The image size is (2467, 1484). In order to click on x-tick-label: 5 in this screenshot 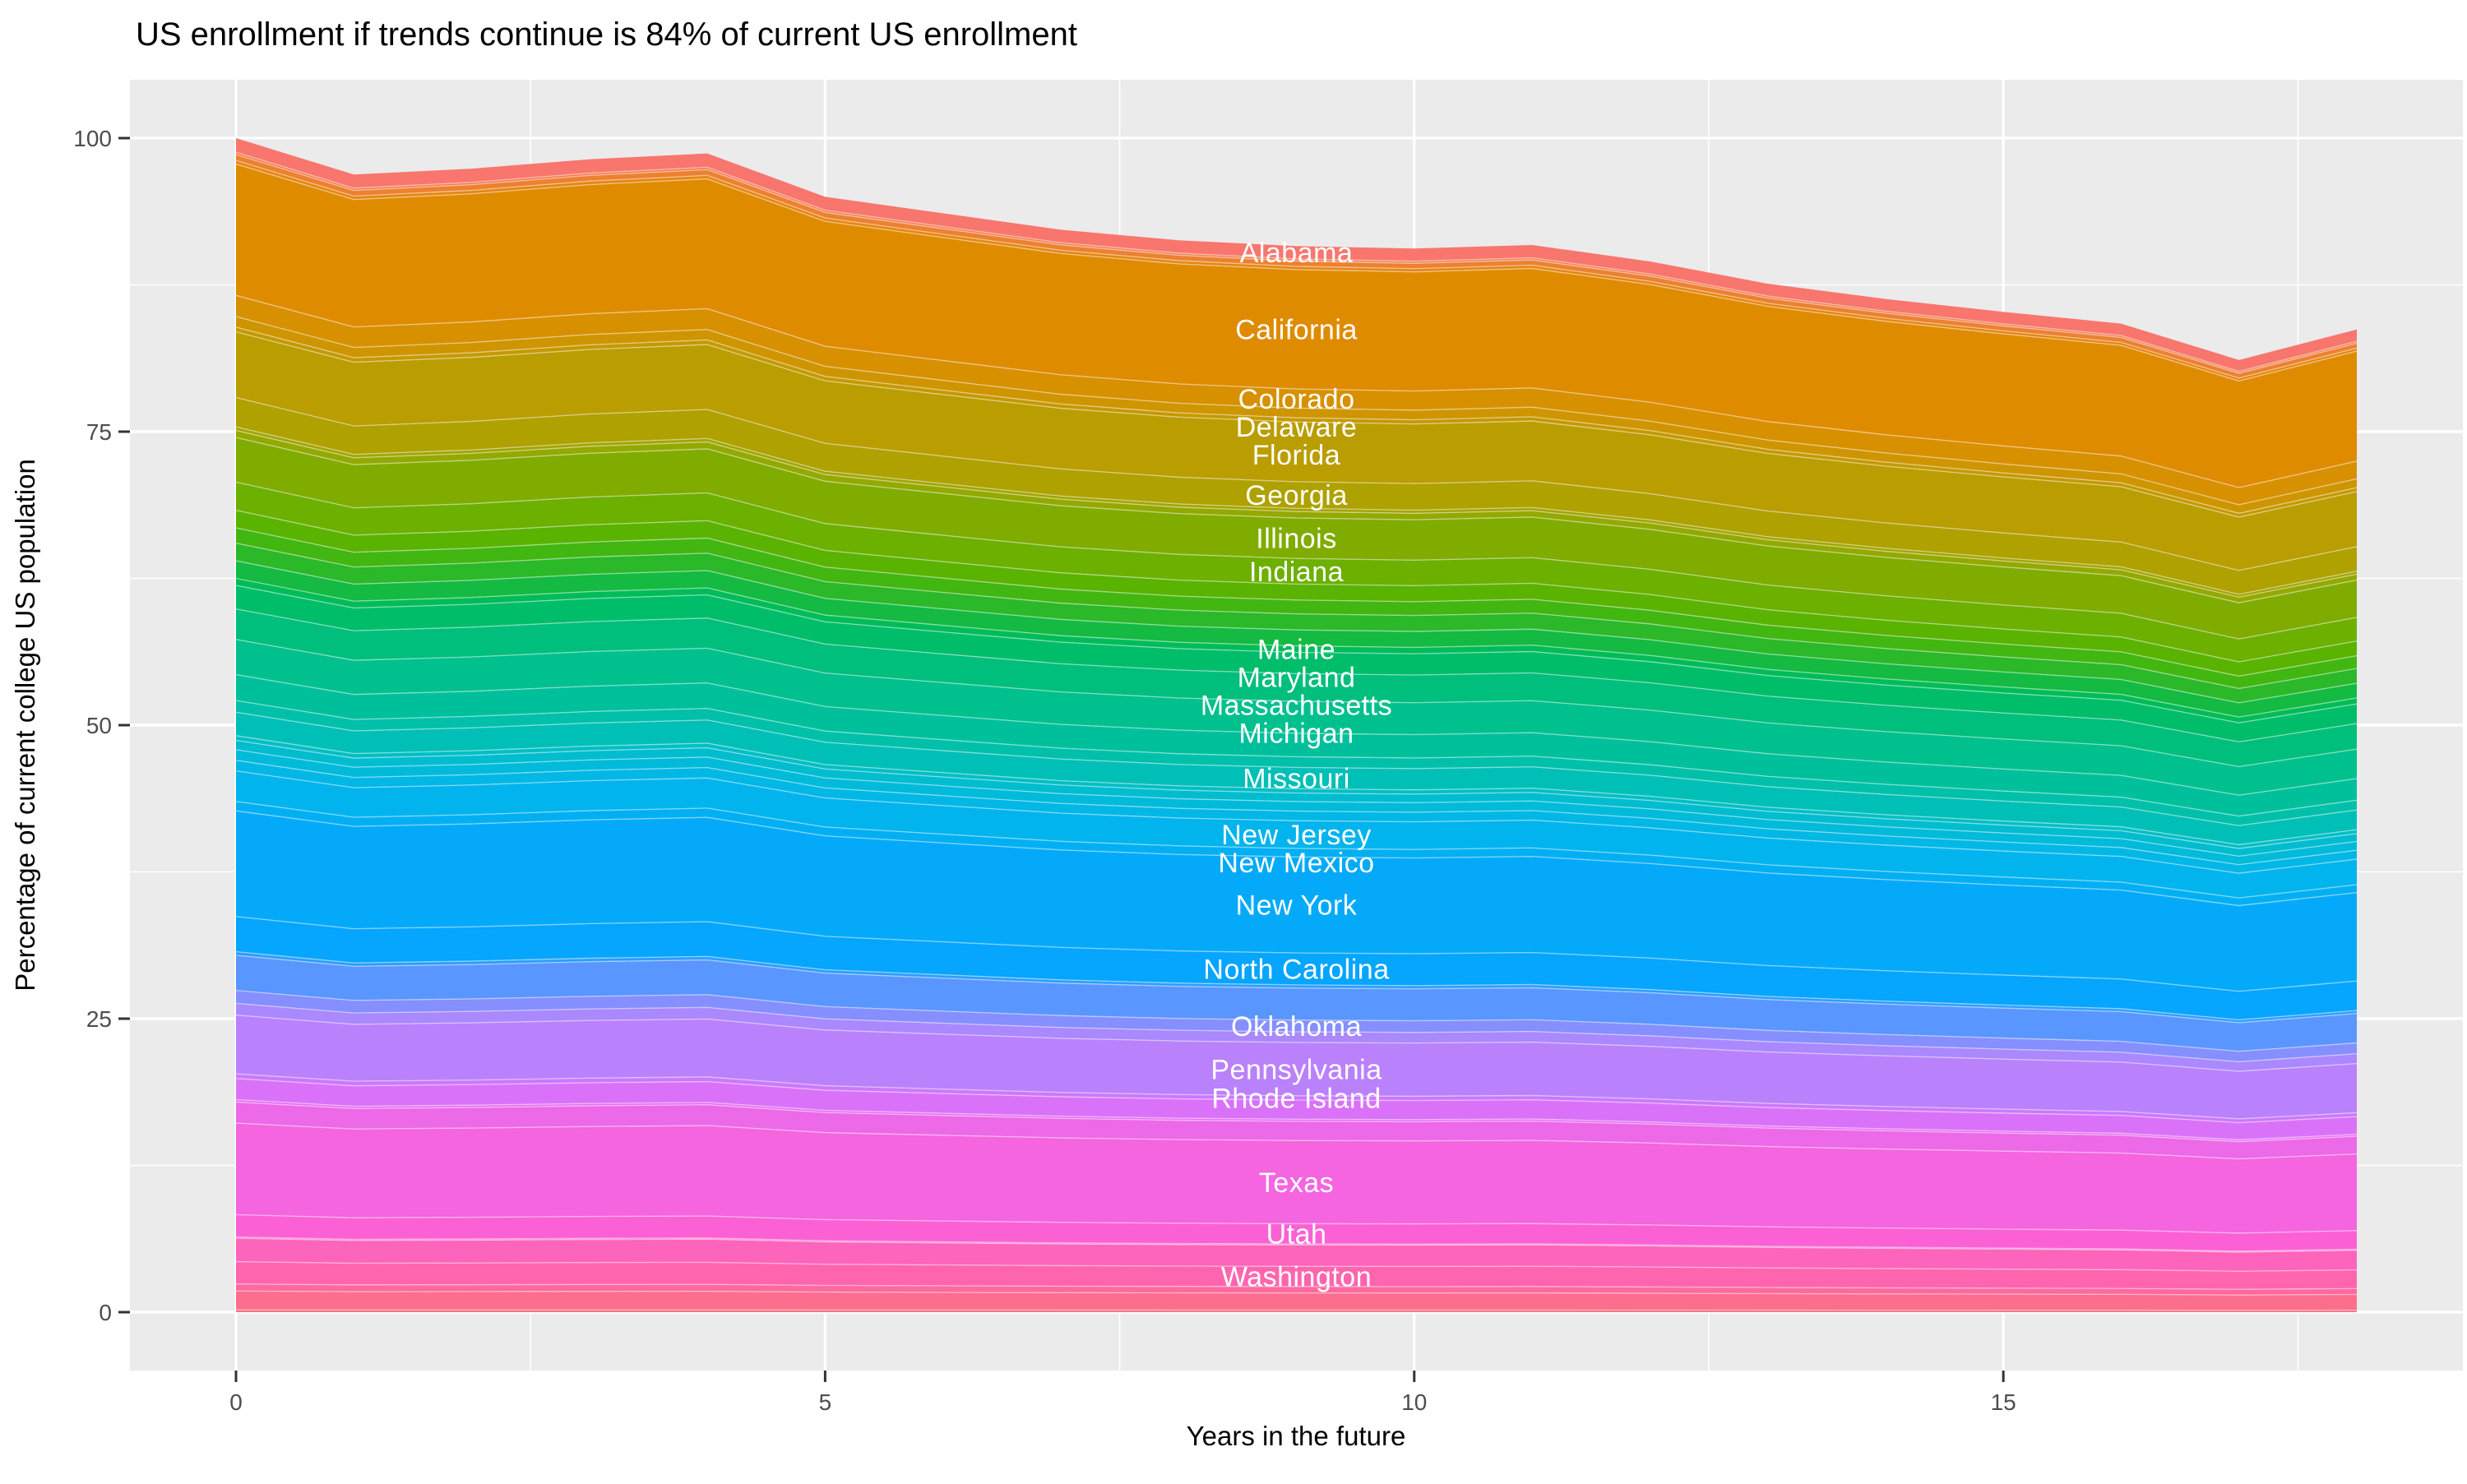, I will do `click(826, 1402)`.